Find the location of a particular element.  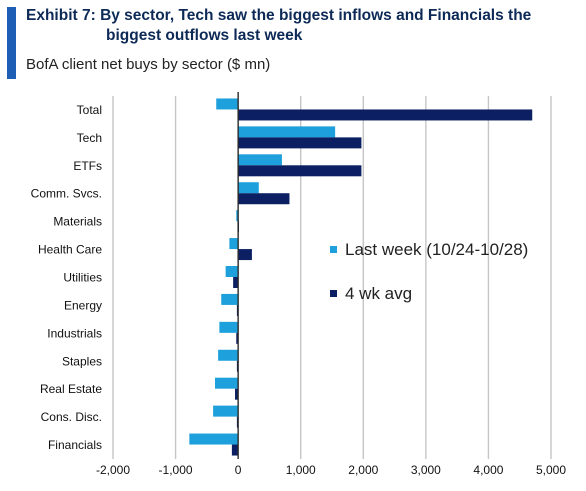

category-label: Comm. Svcs. is located at coordinates (66, 194).